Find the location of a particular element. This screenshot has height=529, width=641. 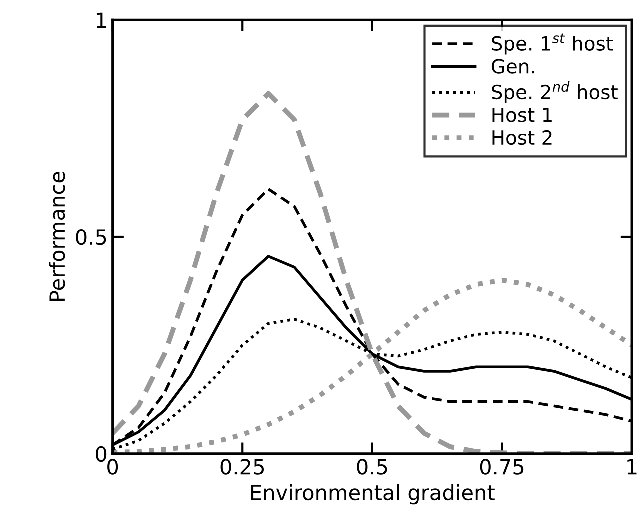

legend-label: Spe. 1$^{st}$ host is located at coordinates (553, 44).